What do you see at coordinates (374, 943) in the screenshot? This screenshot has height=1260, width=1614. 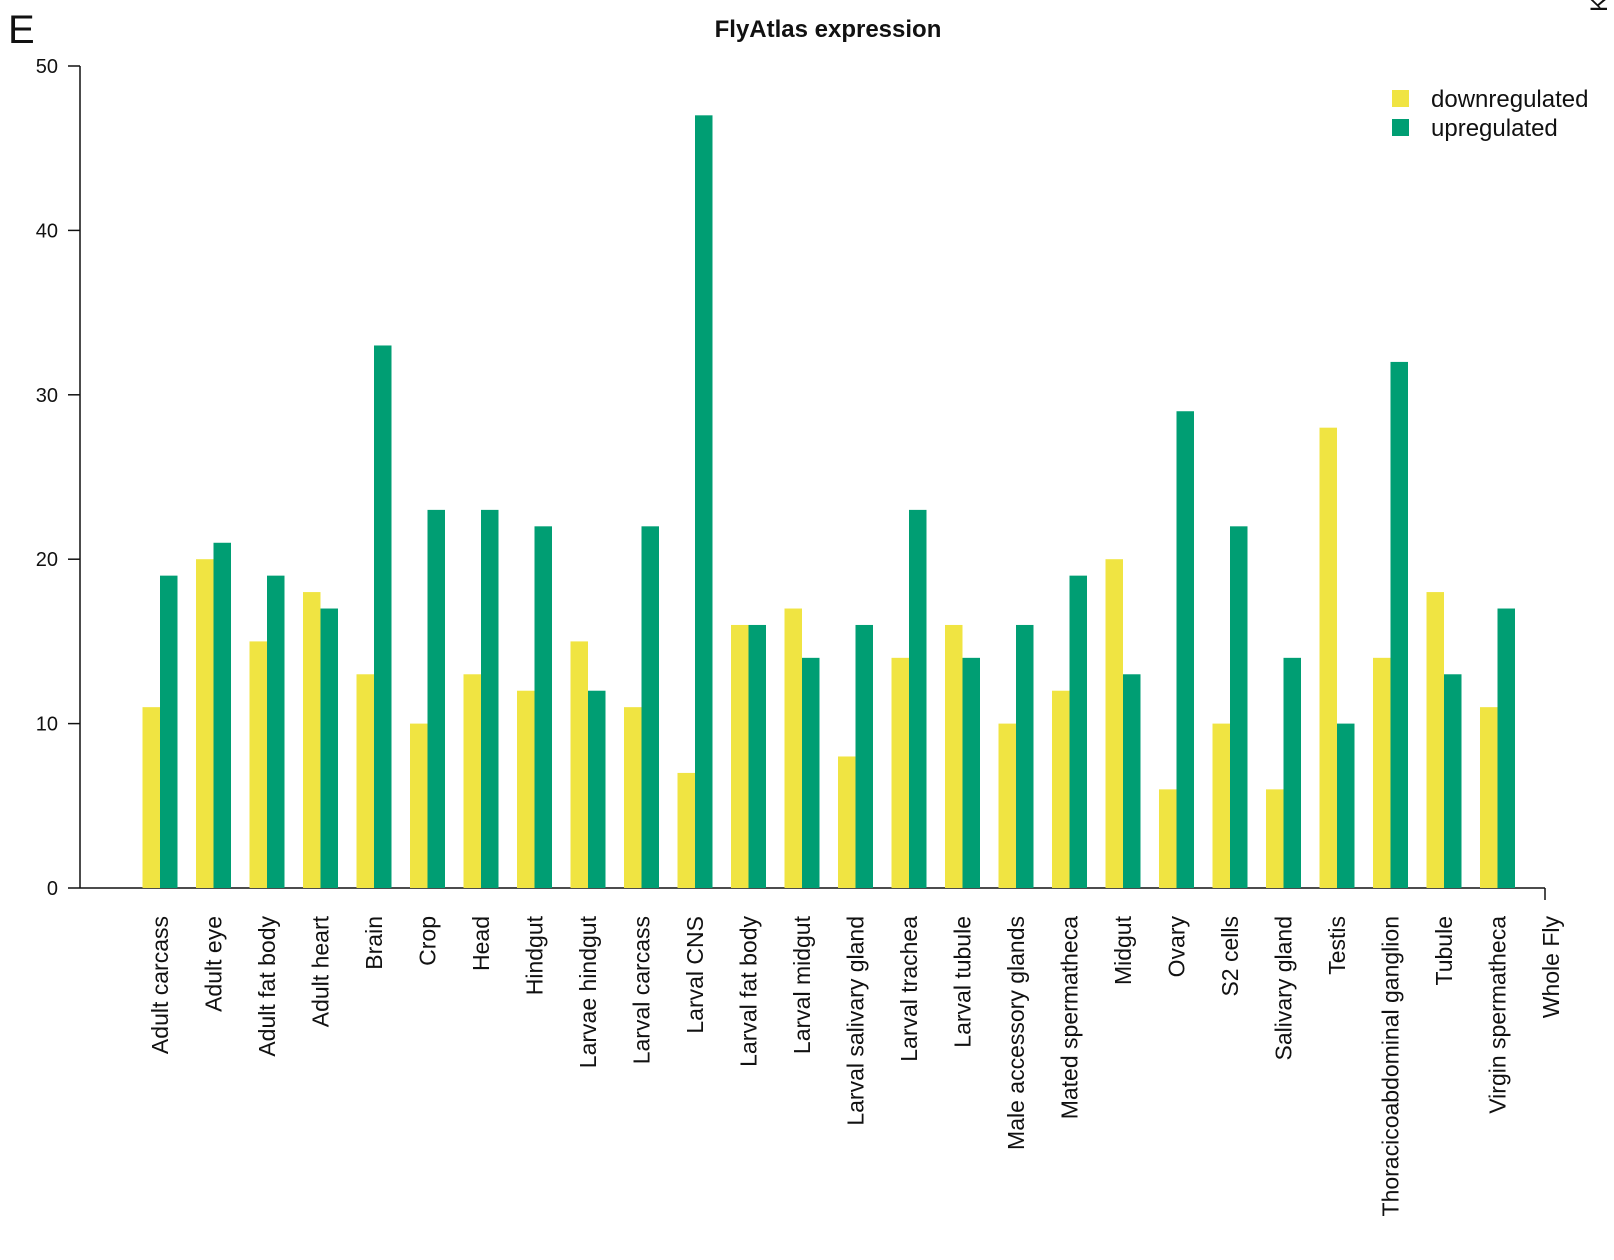 I see `x-tick-label: Brain` at bounding box center [374, 943].